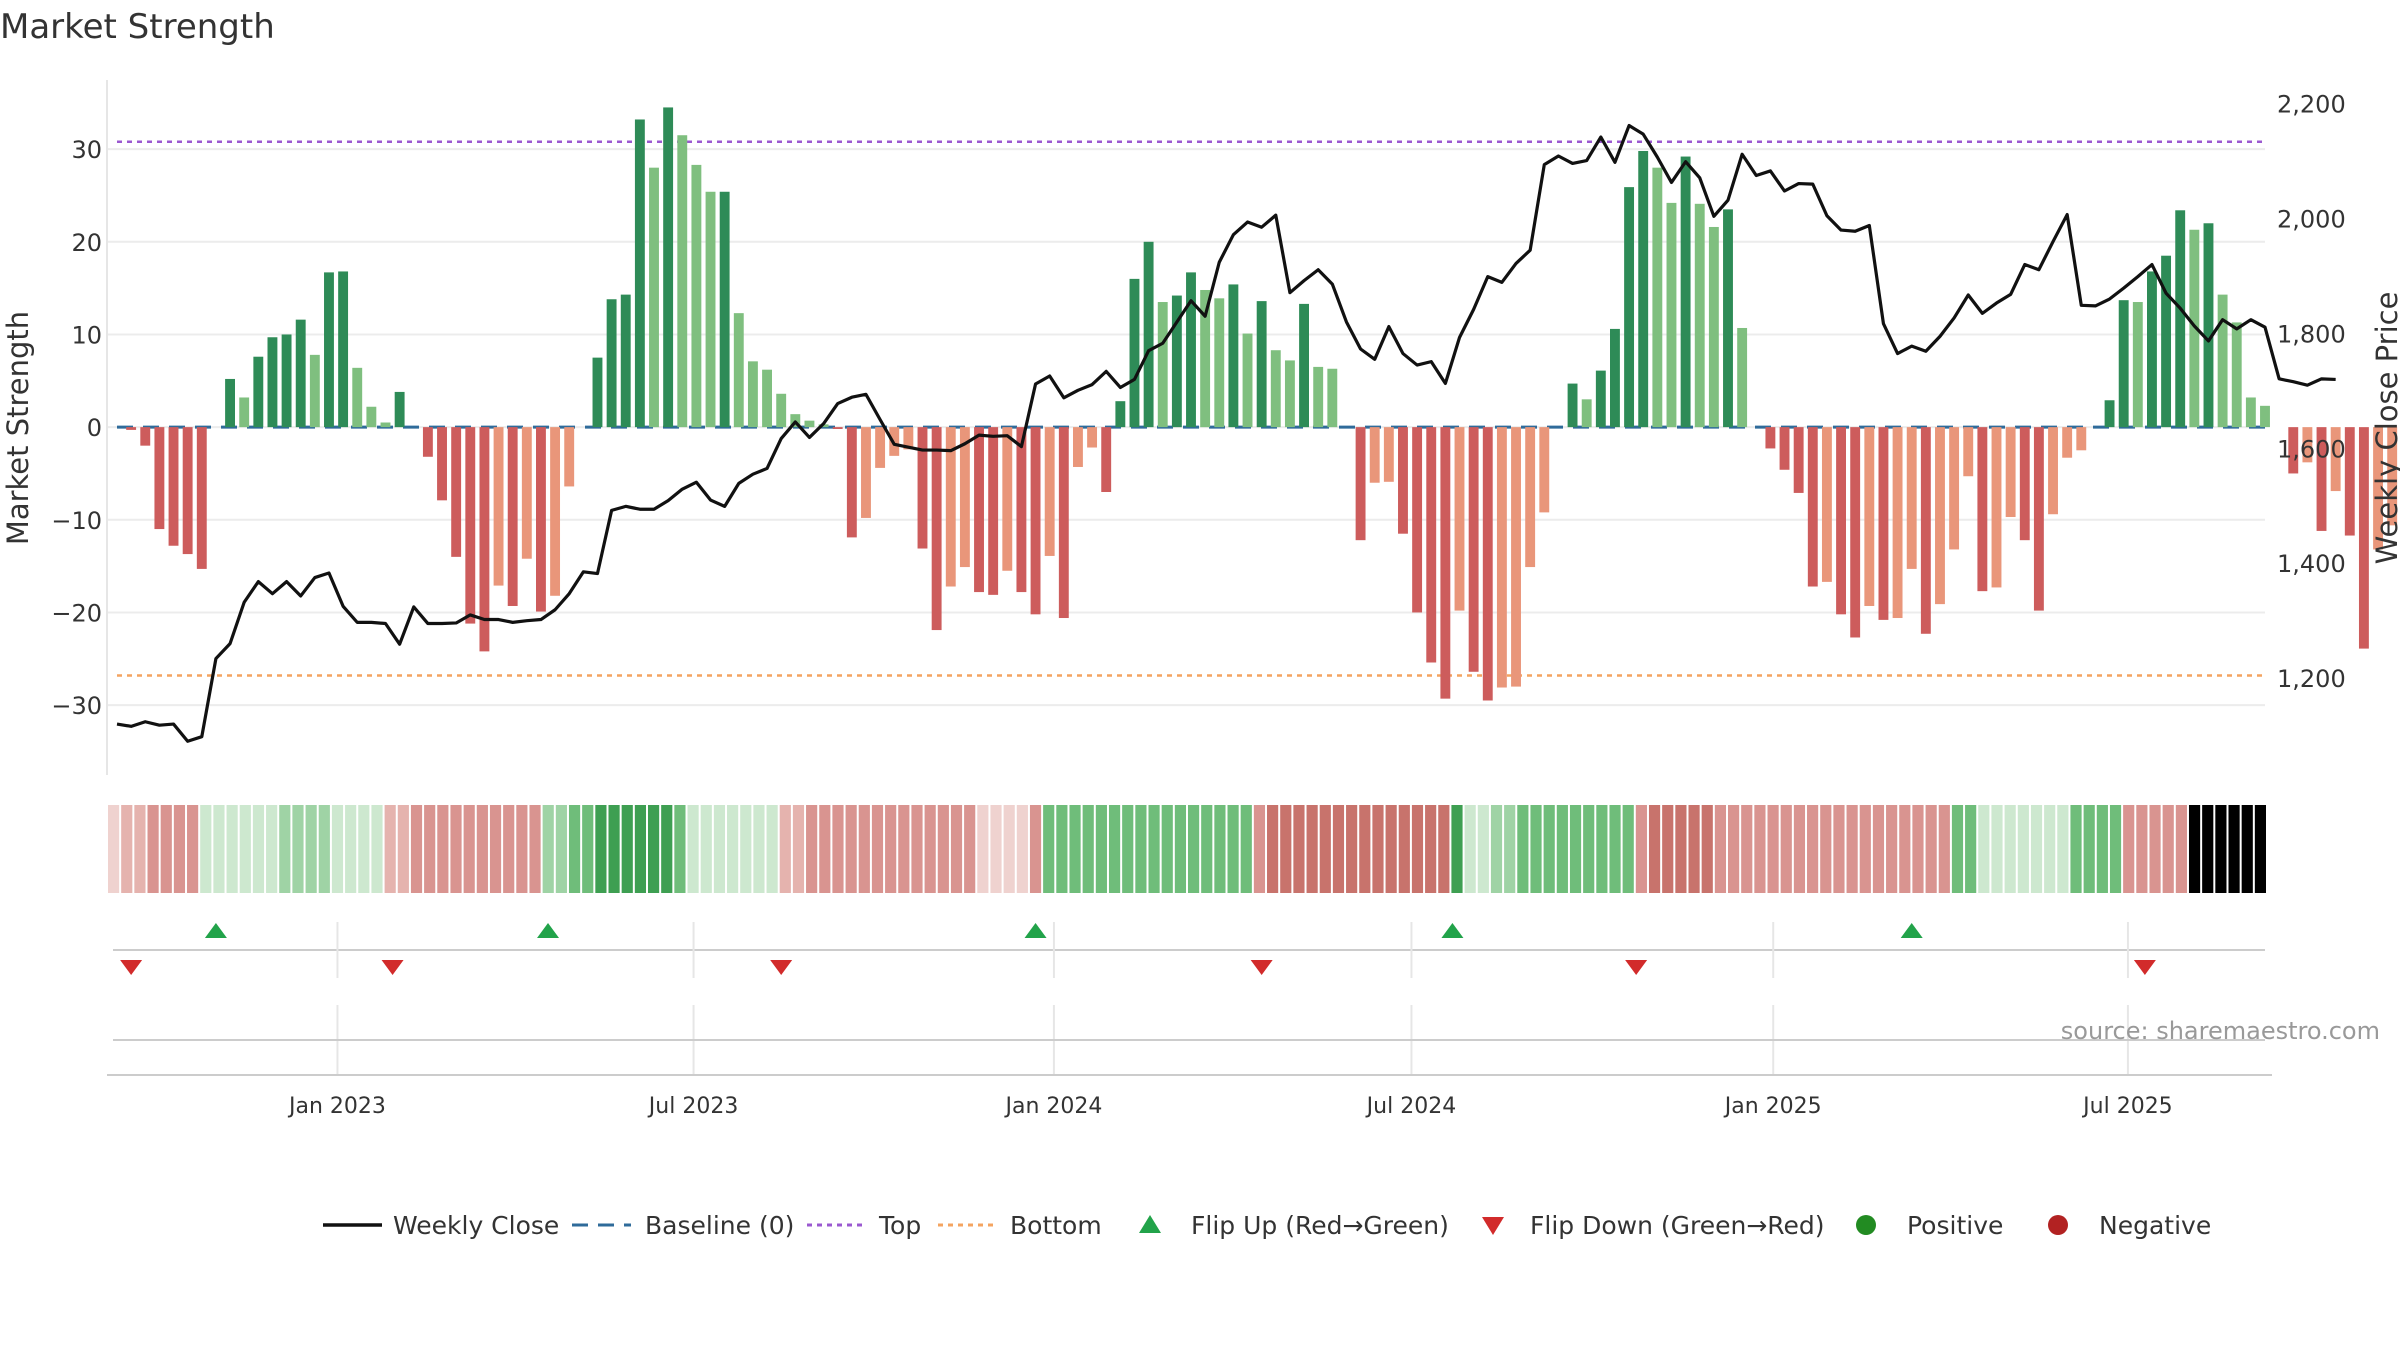 The width and height of the screenshot is (2400, 1350). I want to click on flip-down-marker, so click(131, 967).